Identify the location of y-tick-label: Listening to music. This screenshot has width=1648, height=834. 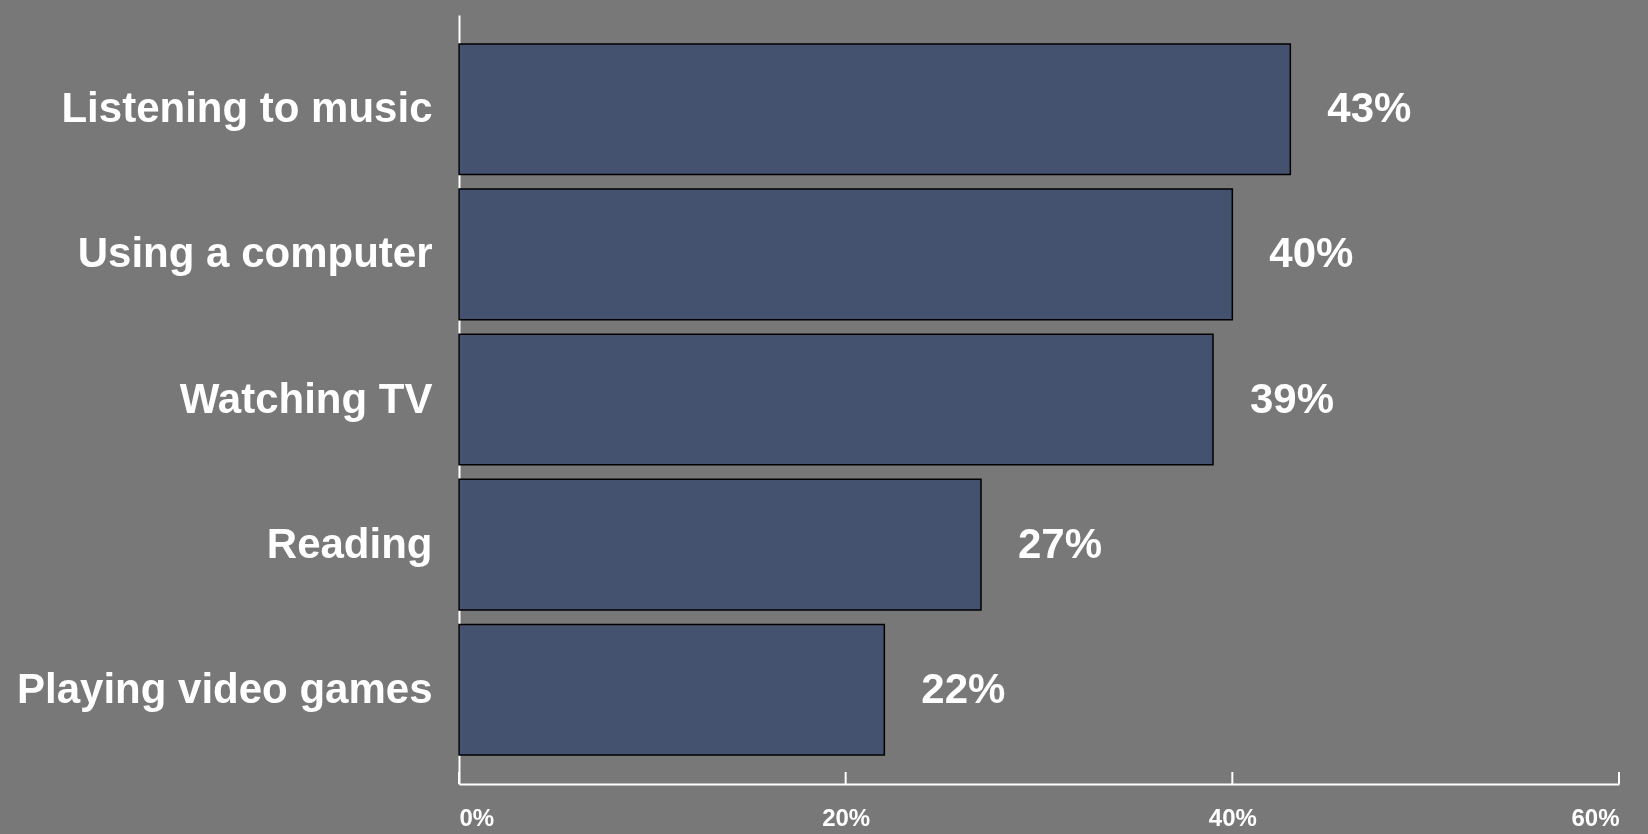
(247, 108).